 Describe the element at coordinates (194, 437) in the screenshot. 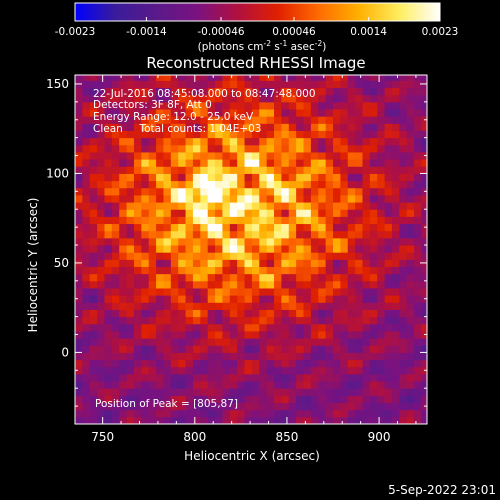

I see `x-tick-label: 800` at that location.